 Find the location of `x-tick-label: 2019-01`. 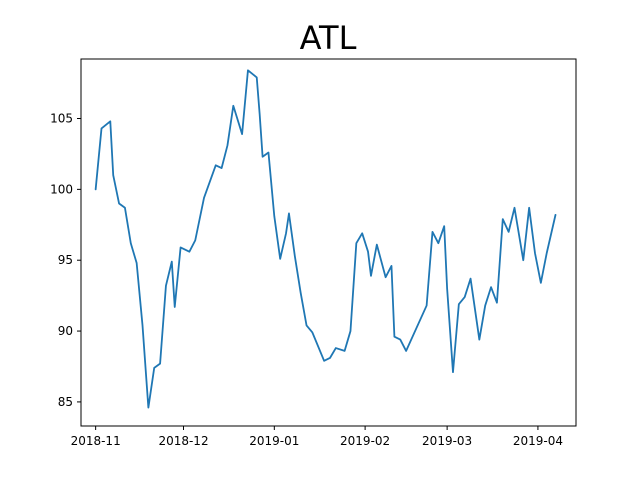

x-tick-label: 2019-01 is located at coordinates (274, 441).